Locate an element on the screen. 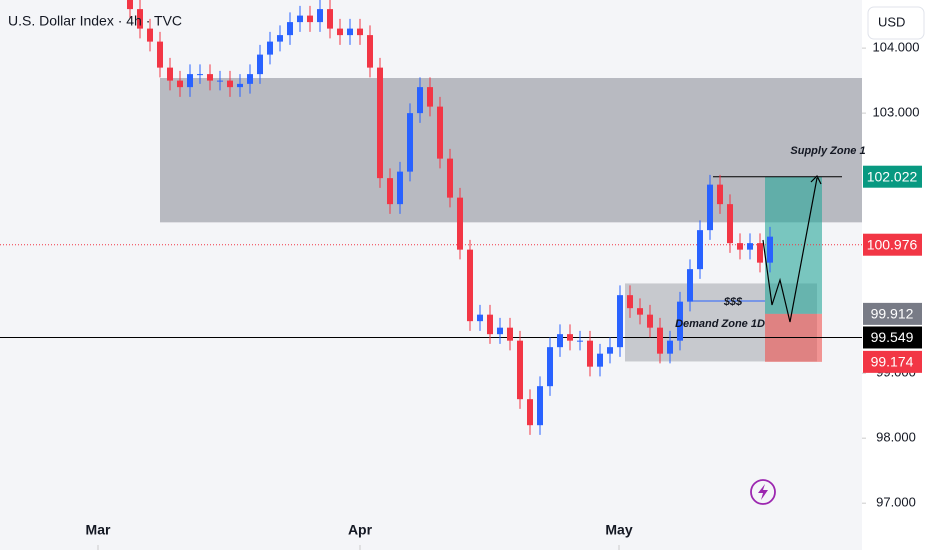  price-tag-label: 102.022 is located at coordinates (892, 176).